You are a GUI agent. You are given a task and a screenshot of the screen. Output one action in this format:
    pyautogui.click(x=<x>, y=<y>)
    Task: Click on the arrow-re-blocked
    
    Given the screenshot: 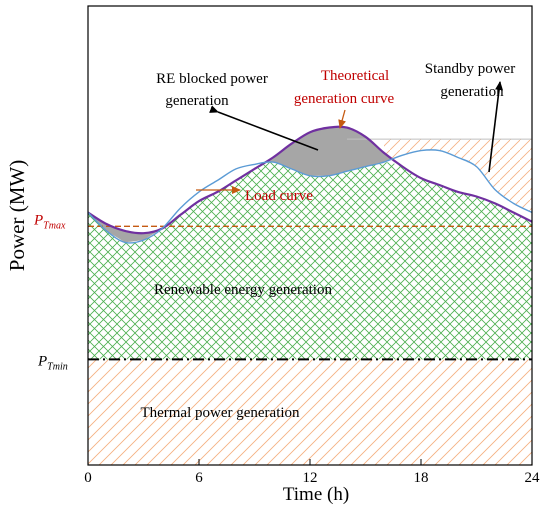 What is the action you would take?
    pyautogui.click(x=264, y=128)
    